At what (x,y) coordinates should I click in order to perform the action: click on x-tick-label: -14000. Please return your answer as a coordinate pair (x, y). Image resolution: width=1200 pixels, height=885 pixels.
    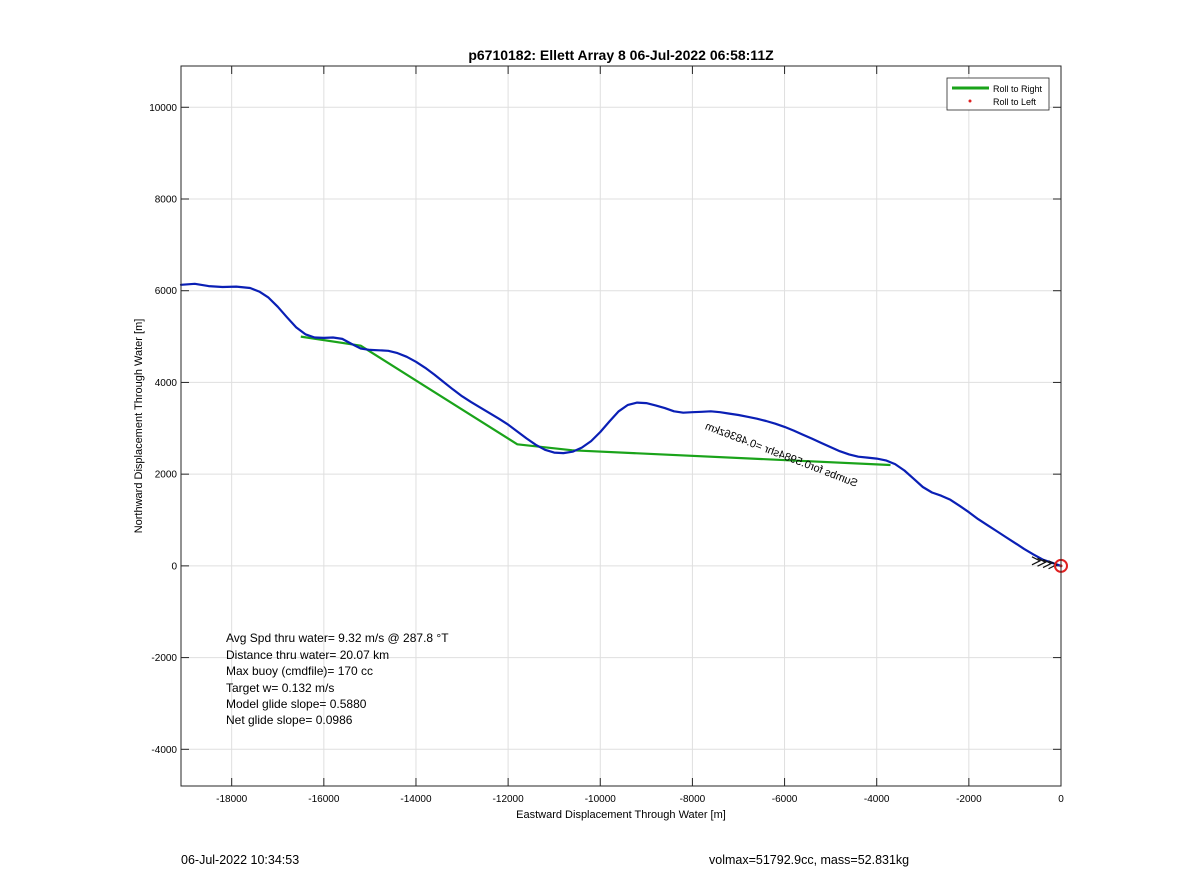
    Looking at the image, I should click on (416, 799).